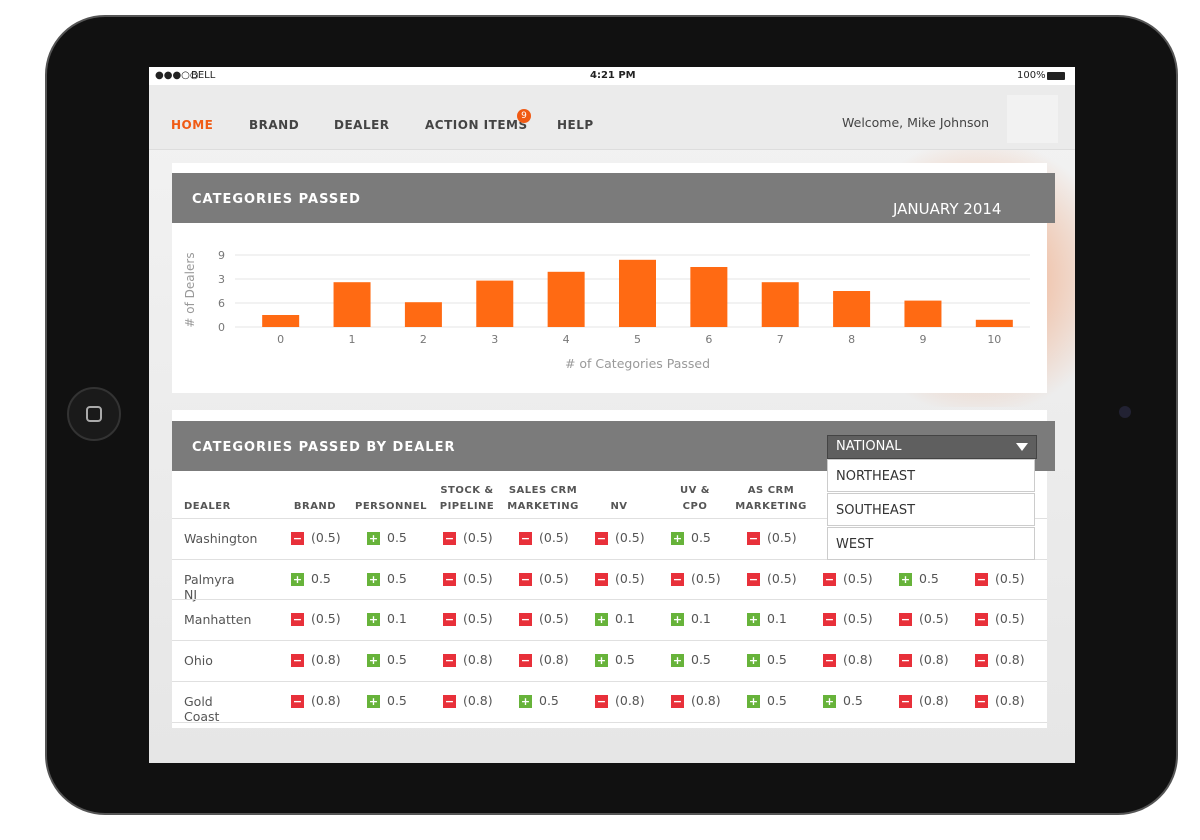 This screenshot has width=1200, height=840. Describe the element at coordinates (931, 475) in the screenshot. I see `select-option: NORTHEAST` at that location.